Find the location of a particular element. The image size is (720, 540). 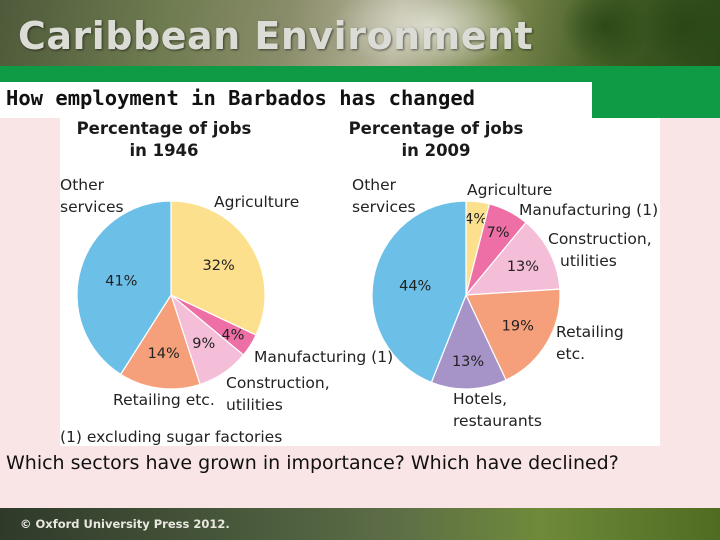

slice-category-label: Retailing is located at coordinates (590, 332).